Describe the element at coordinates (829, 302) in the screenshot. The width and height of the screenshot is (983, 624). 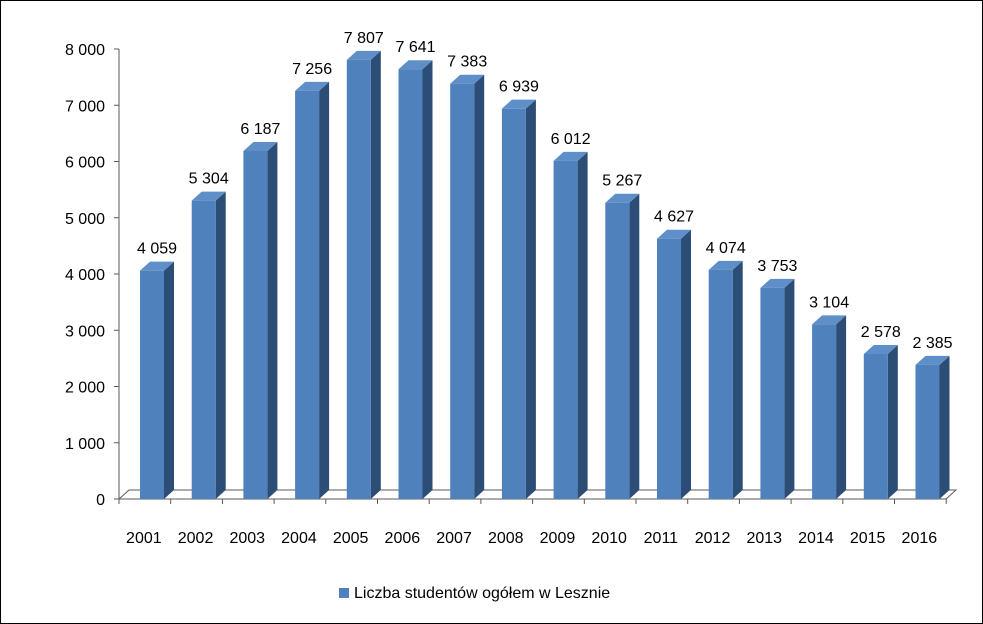
I see `data-label: 3 104` at that location.